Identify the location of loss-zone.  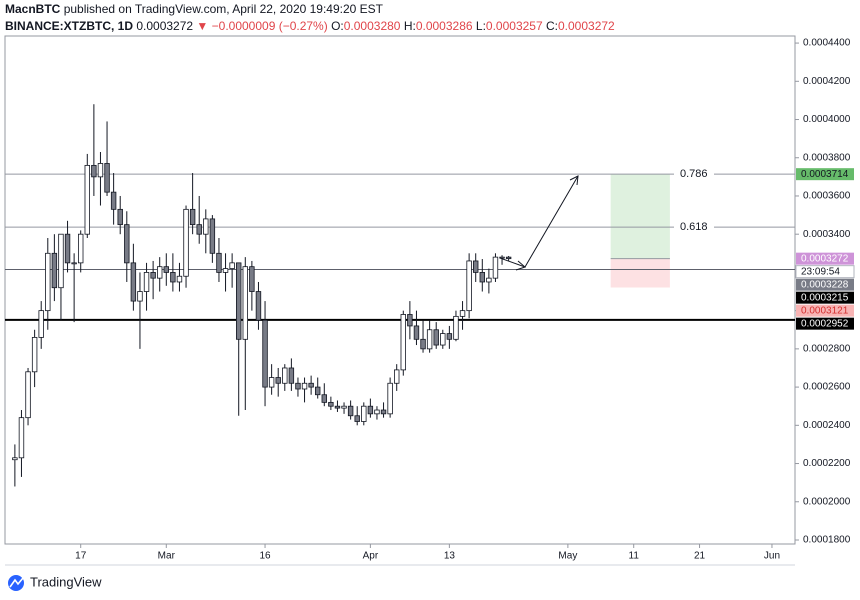
(640, 273).